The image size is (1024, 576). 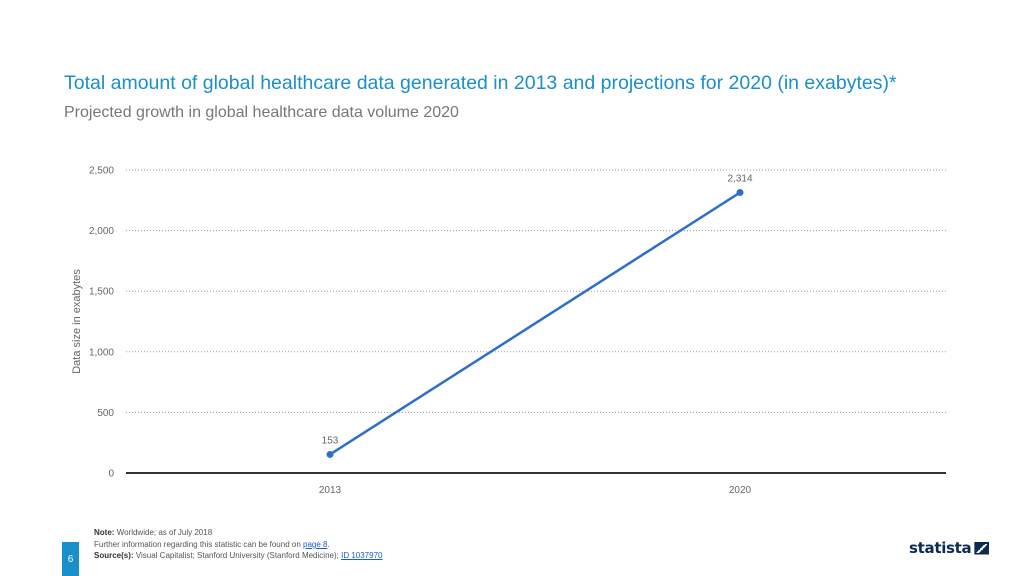 What do you see at coordinates (940, 548) in the screenshot?
I see `statista-wordmark: statista` at bounding box center [940, 548].